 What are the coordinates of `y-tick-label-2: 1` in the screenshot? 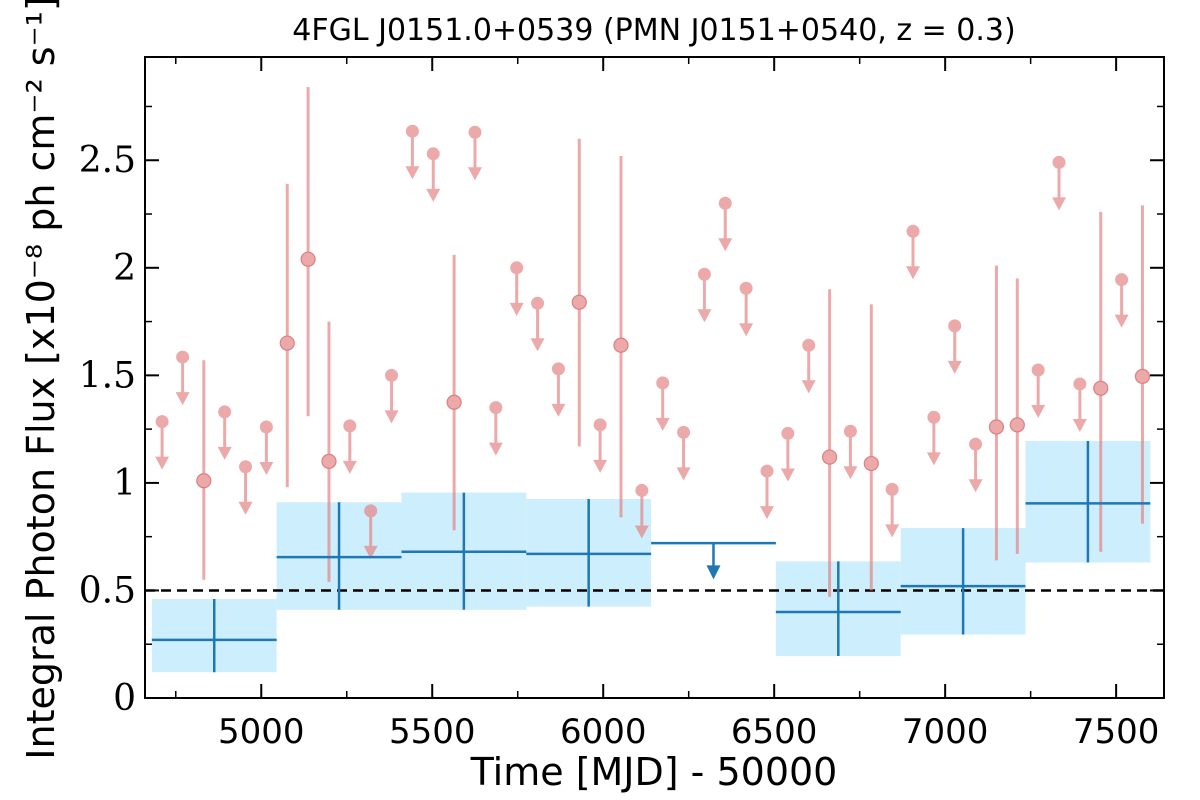 It's located at (124, 483).